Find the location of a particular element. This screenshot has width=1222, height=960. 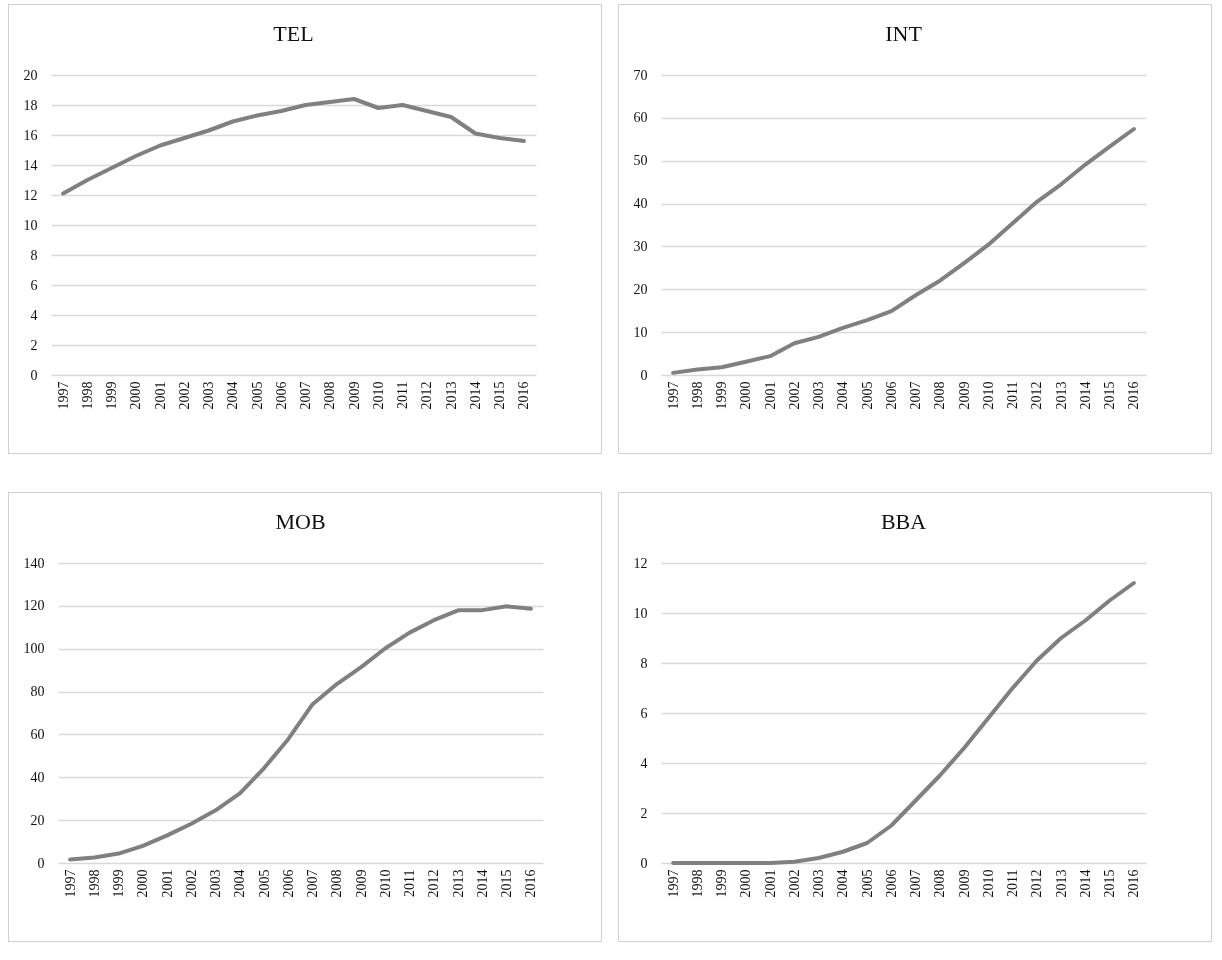

chart-title: MOB is located at coordinates (300, 521).